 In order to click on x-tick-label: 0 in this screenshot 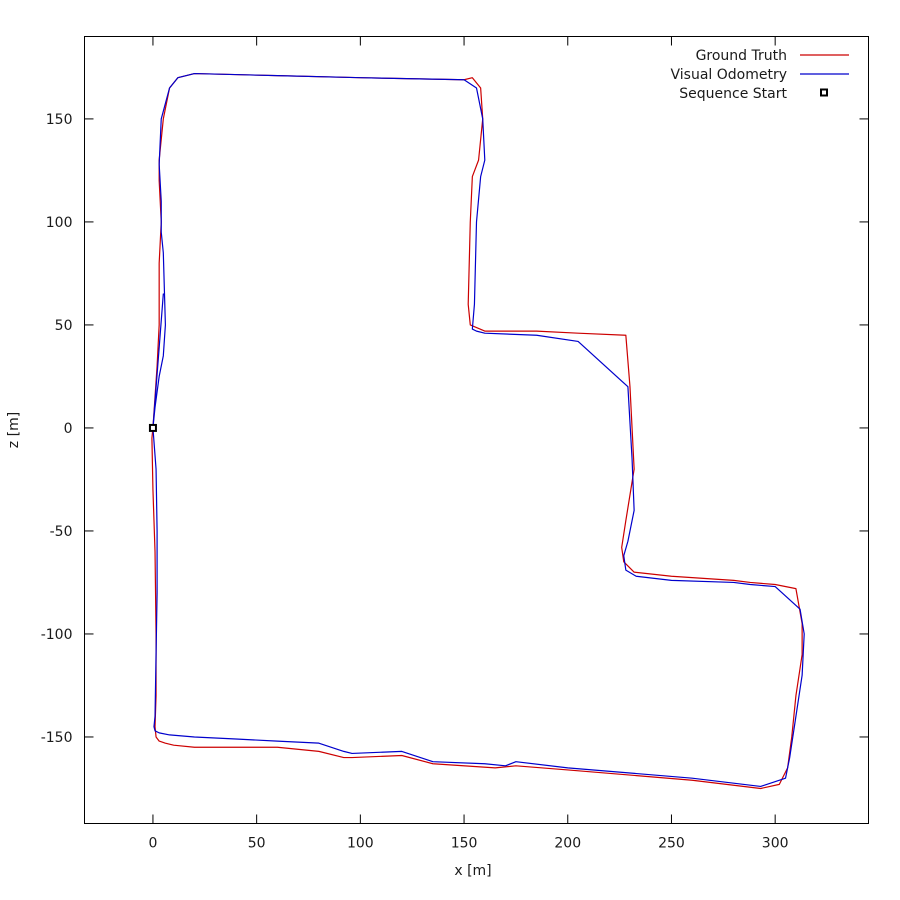, I will do `click(152, 844)`.